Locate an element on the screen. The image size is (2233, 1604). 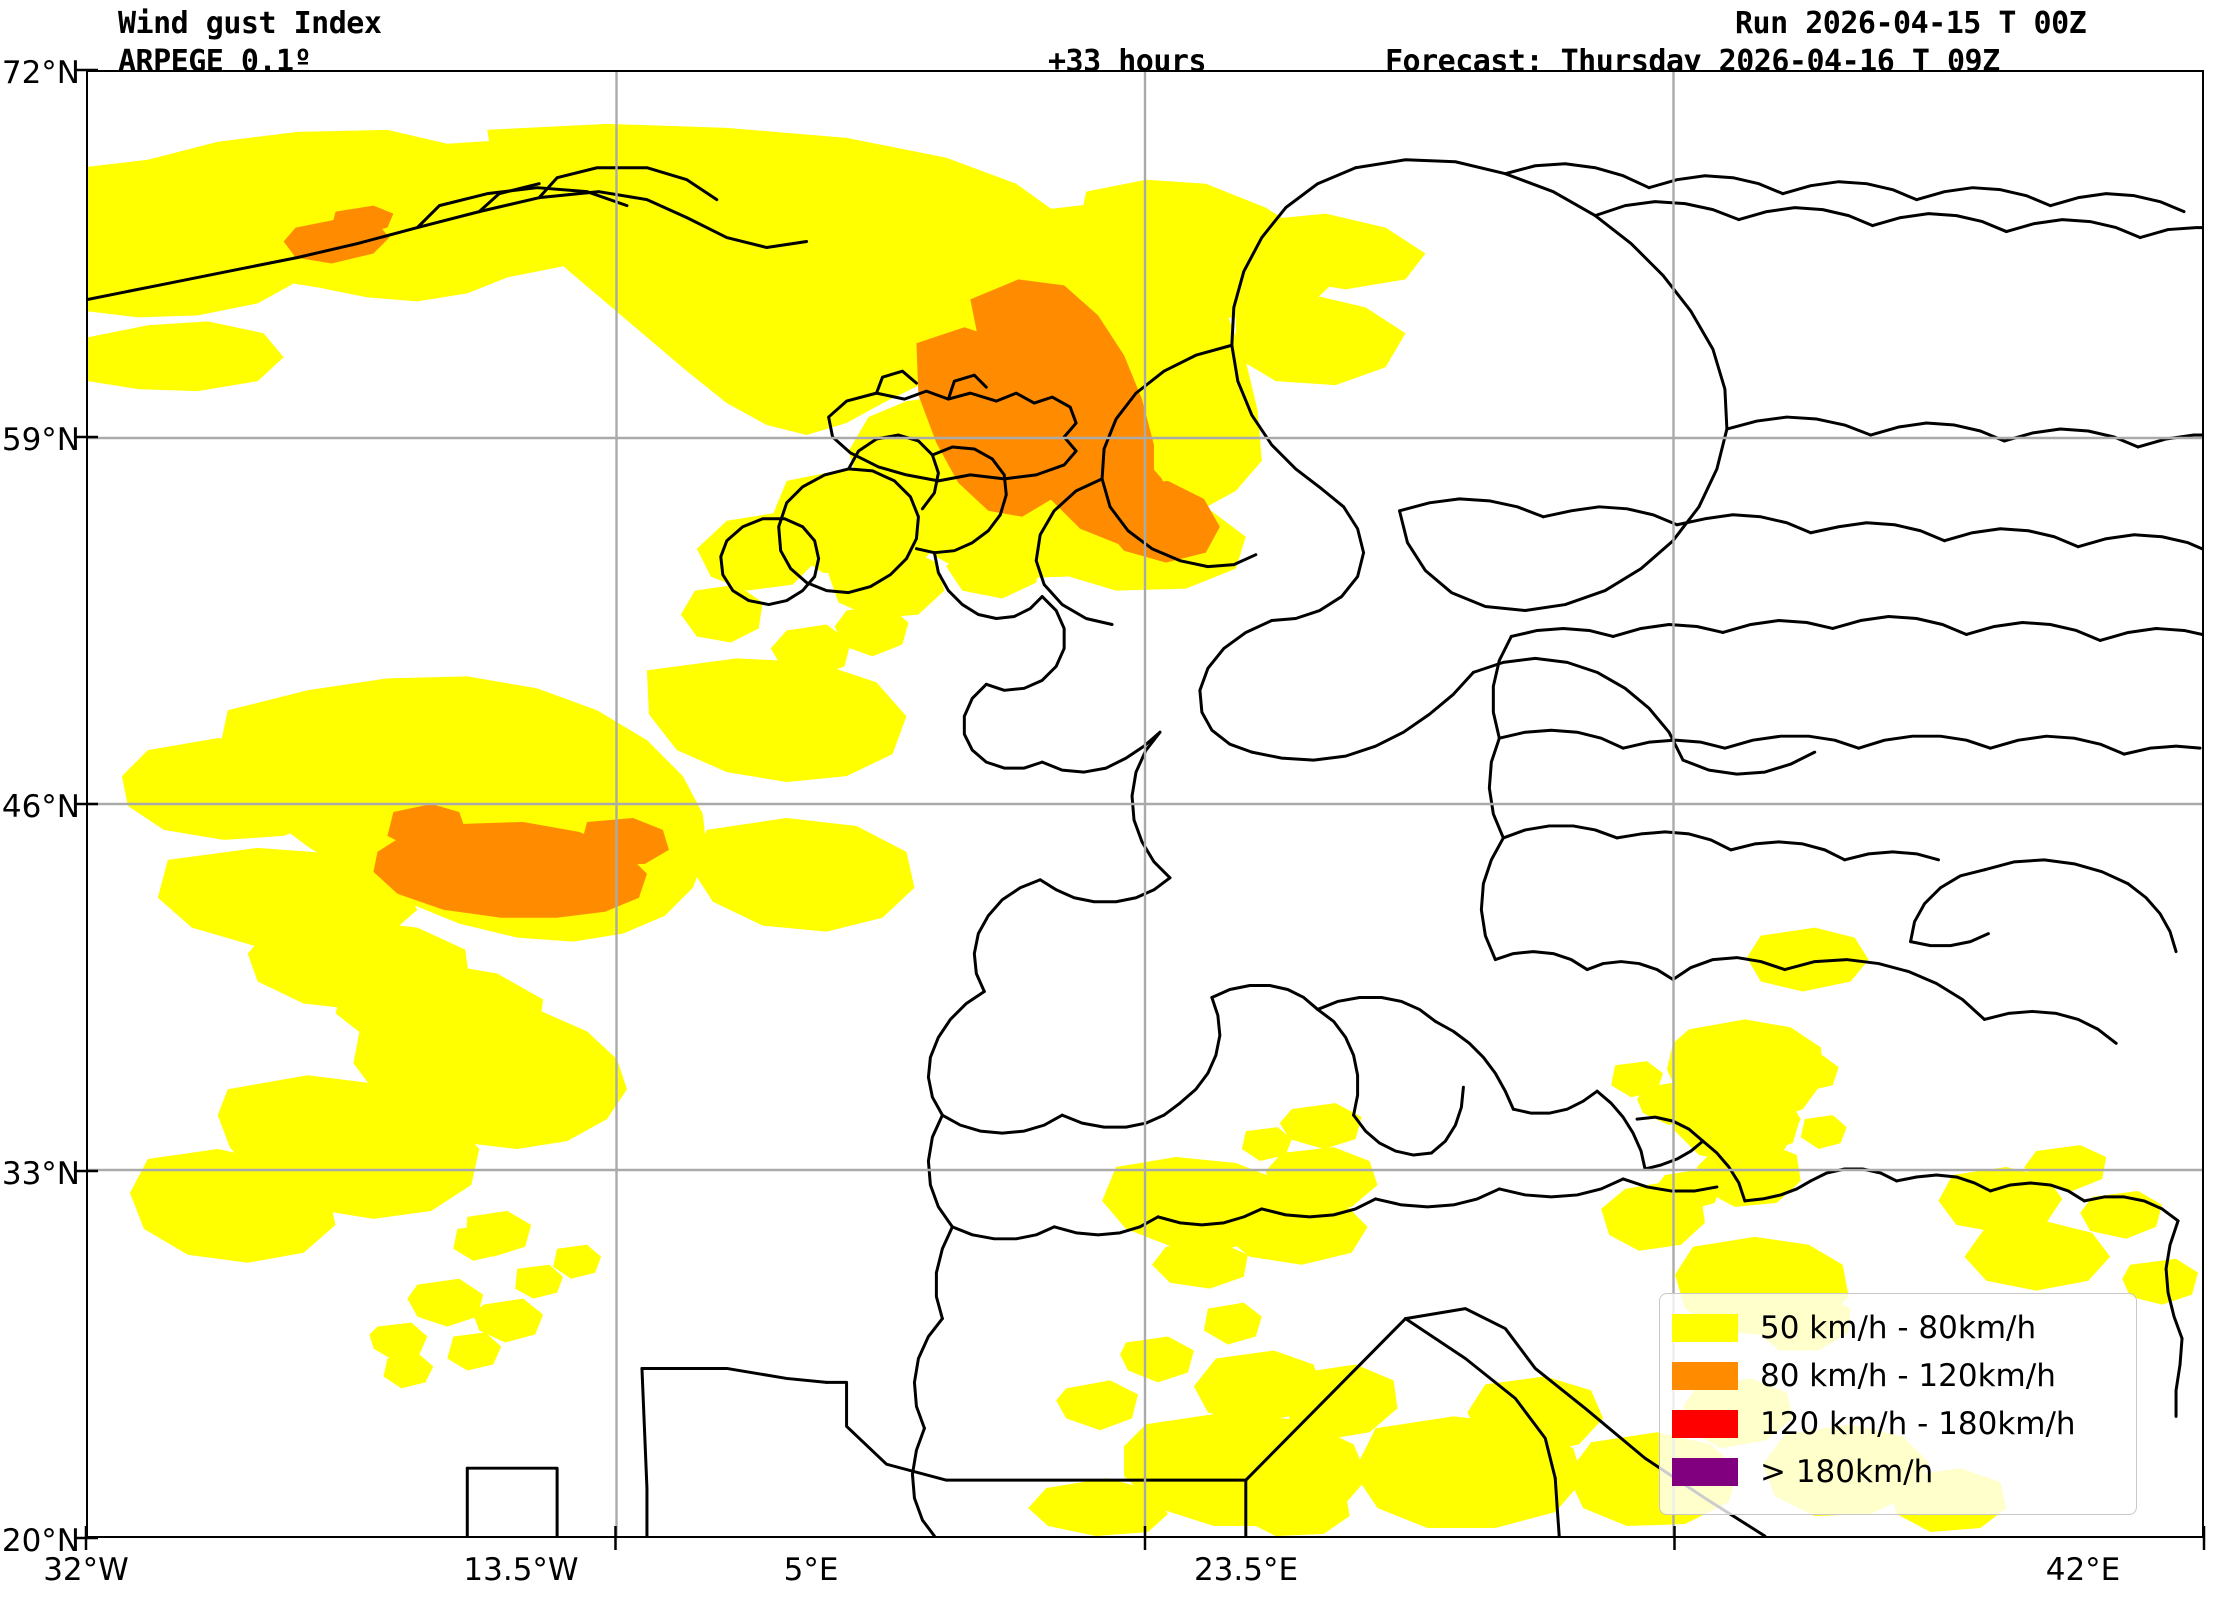
legend-item-120-180: 120 km/h - 180km/h is located at coordinates (1898, 1424).